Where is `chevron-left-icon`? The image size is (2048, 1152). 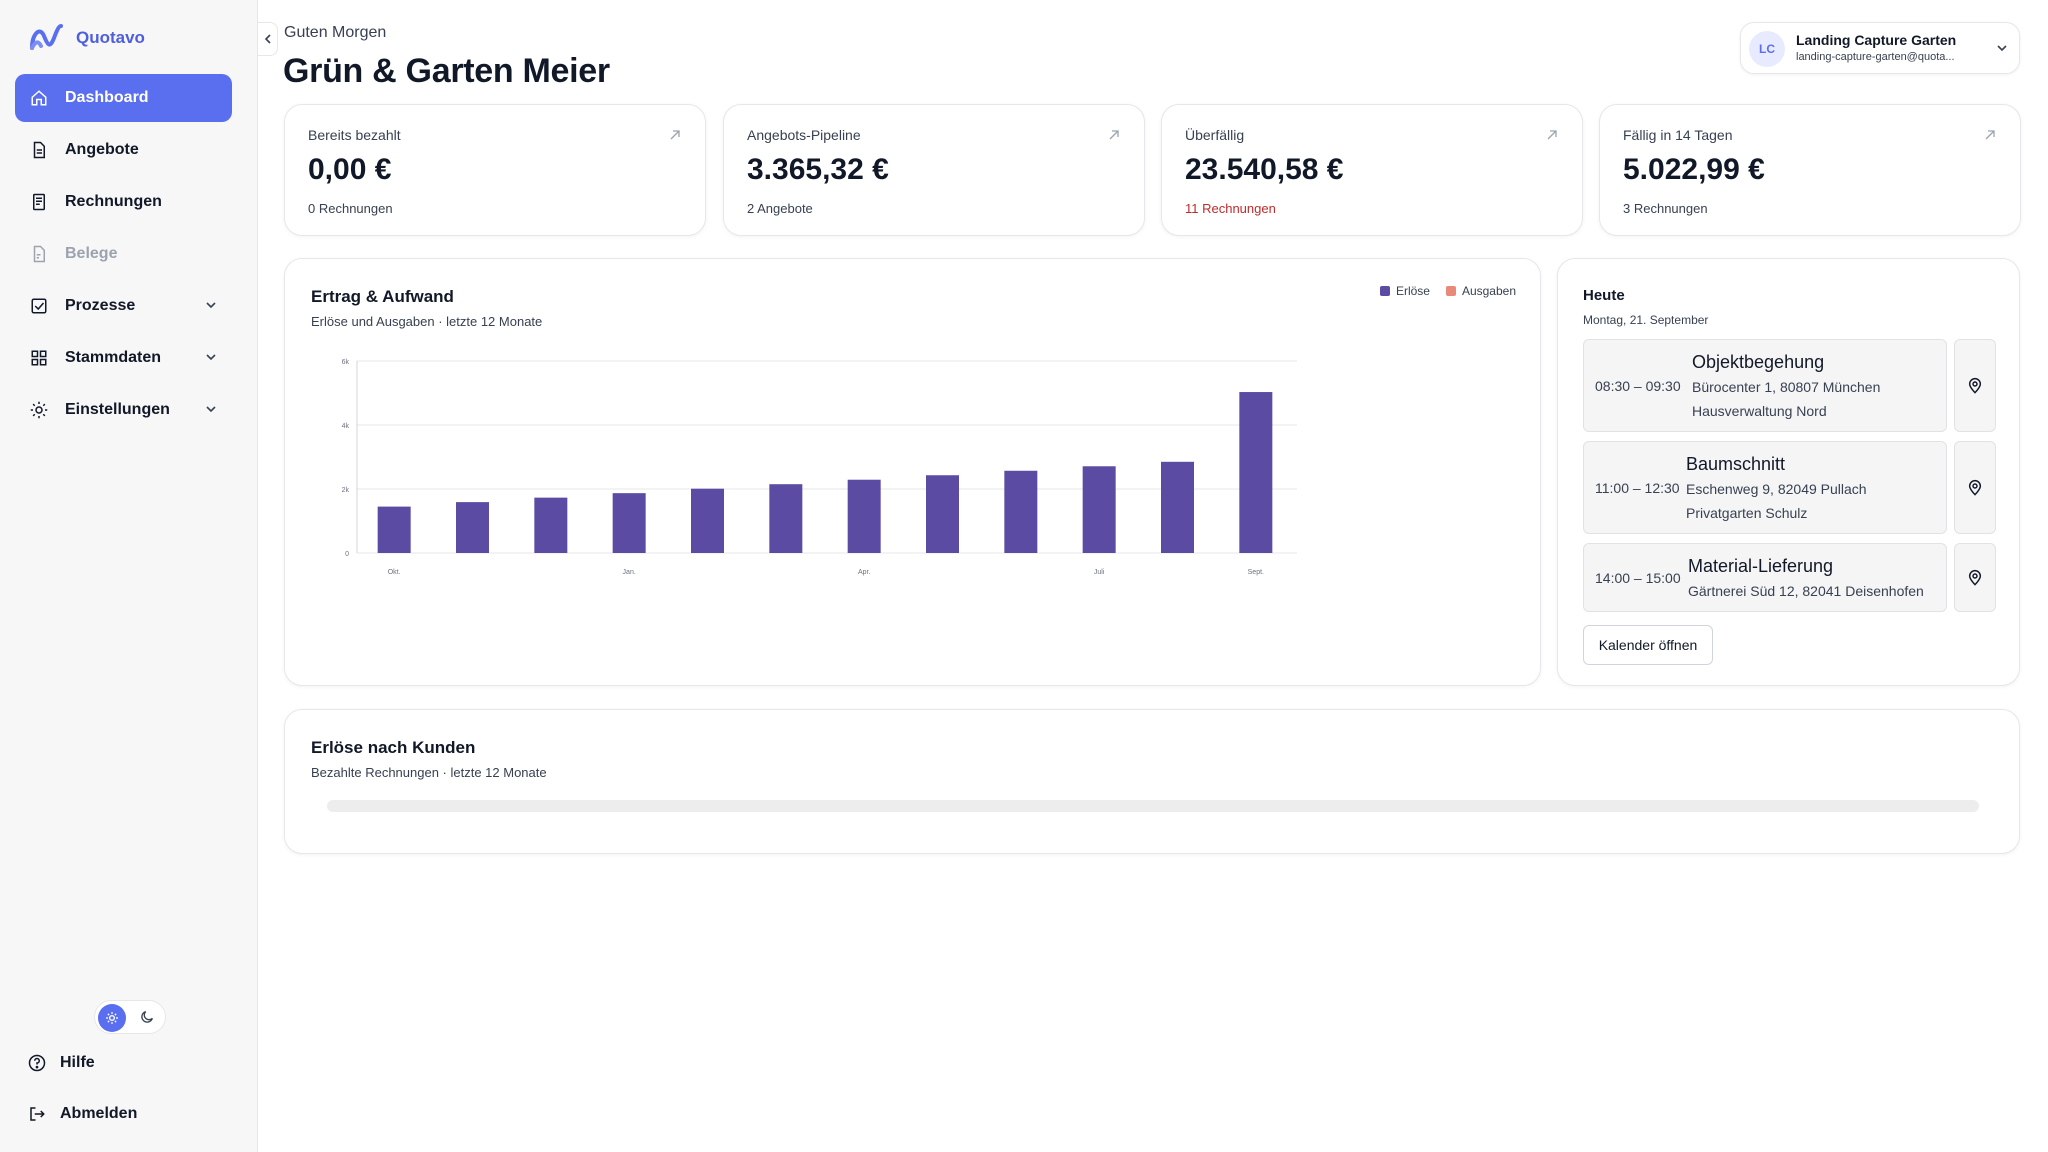 chevron-left-icon is located at coordinates (267, 39).